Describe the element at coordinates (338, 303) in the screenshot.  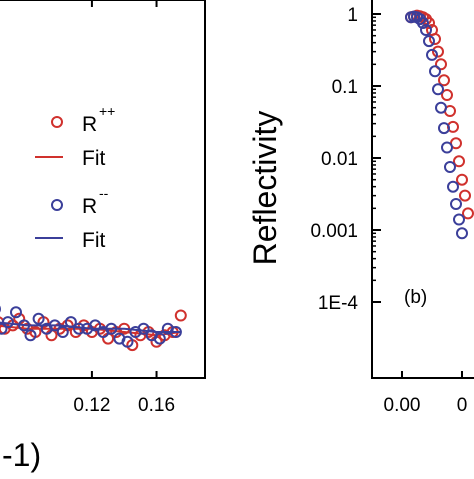
I see `panel-b-ytick-label: 1E-4` at that location.